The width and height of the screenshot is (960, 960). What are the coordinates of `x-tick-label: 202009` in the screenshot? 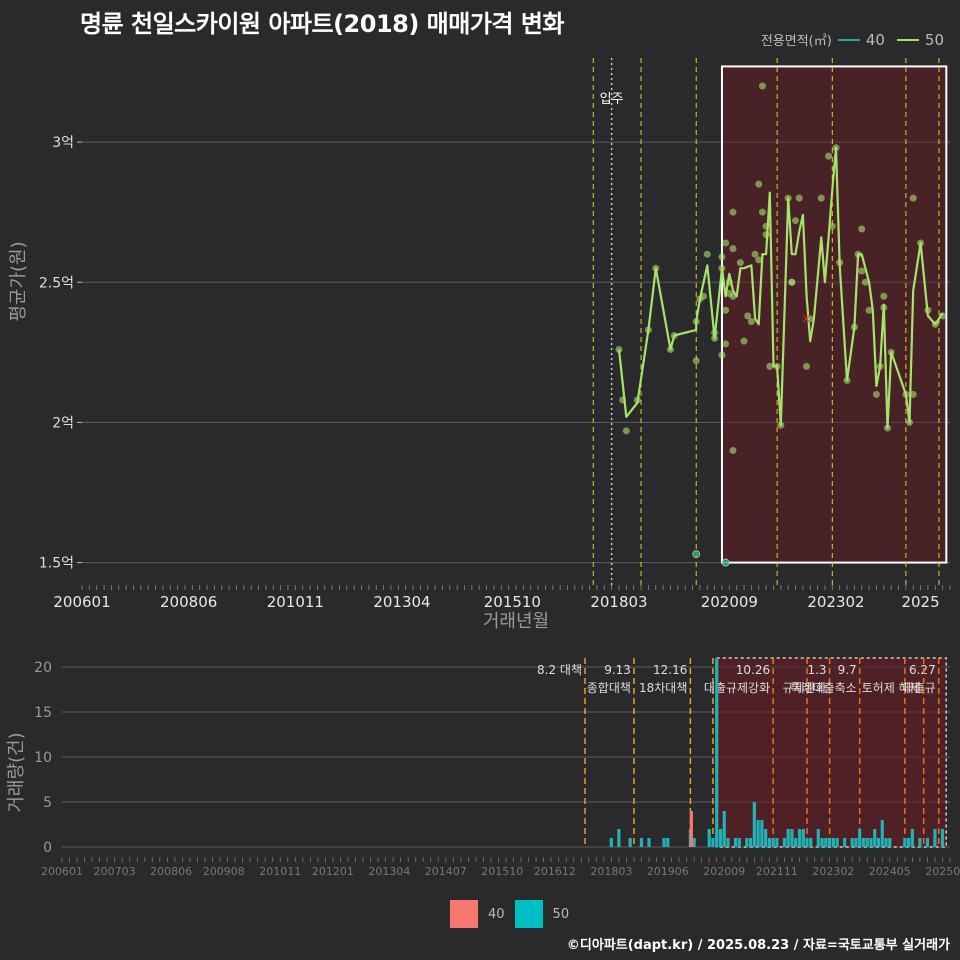 It's located at (729, 602).